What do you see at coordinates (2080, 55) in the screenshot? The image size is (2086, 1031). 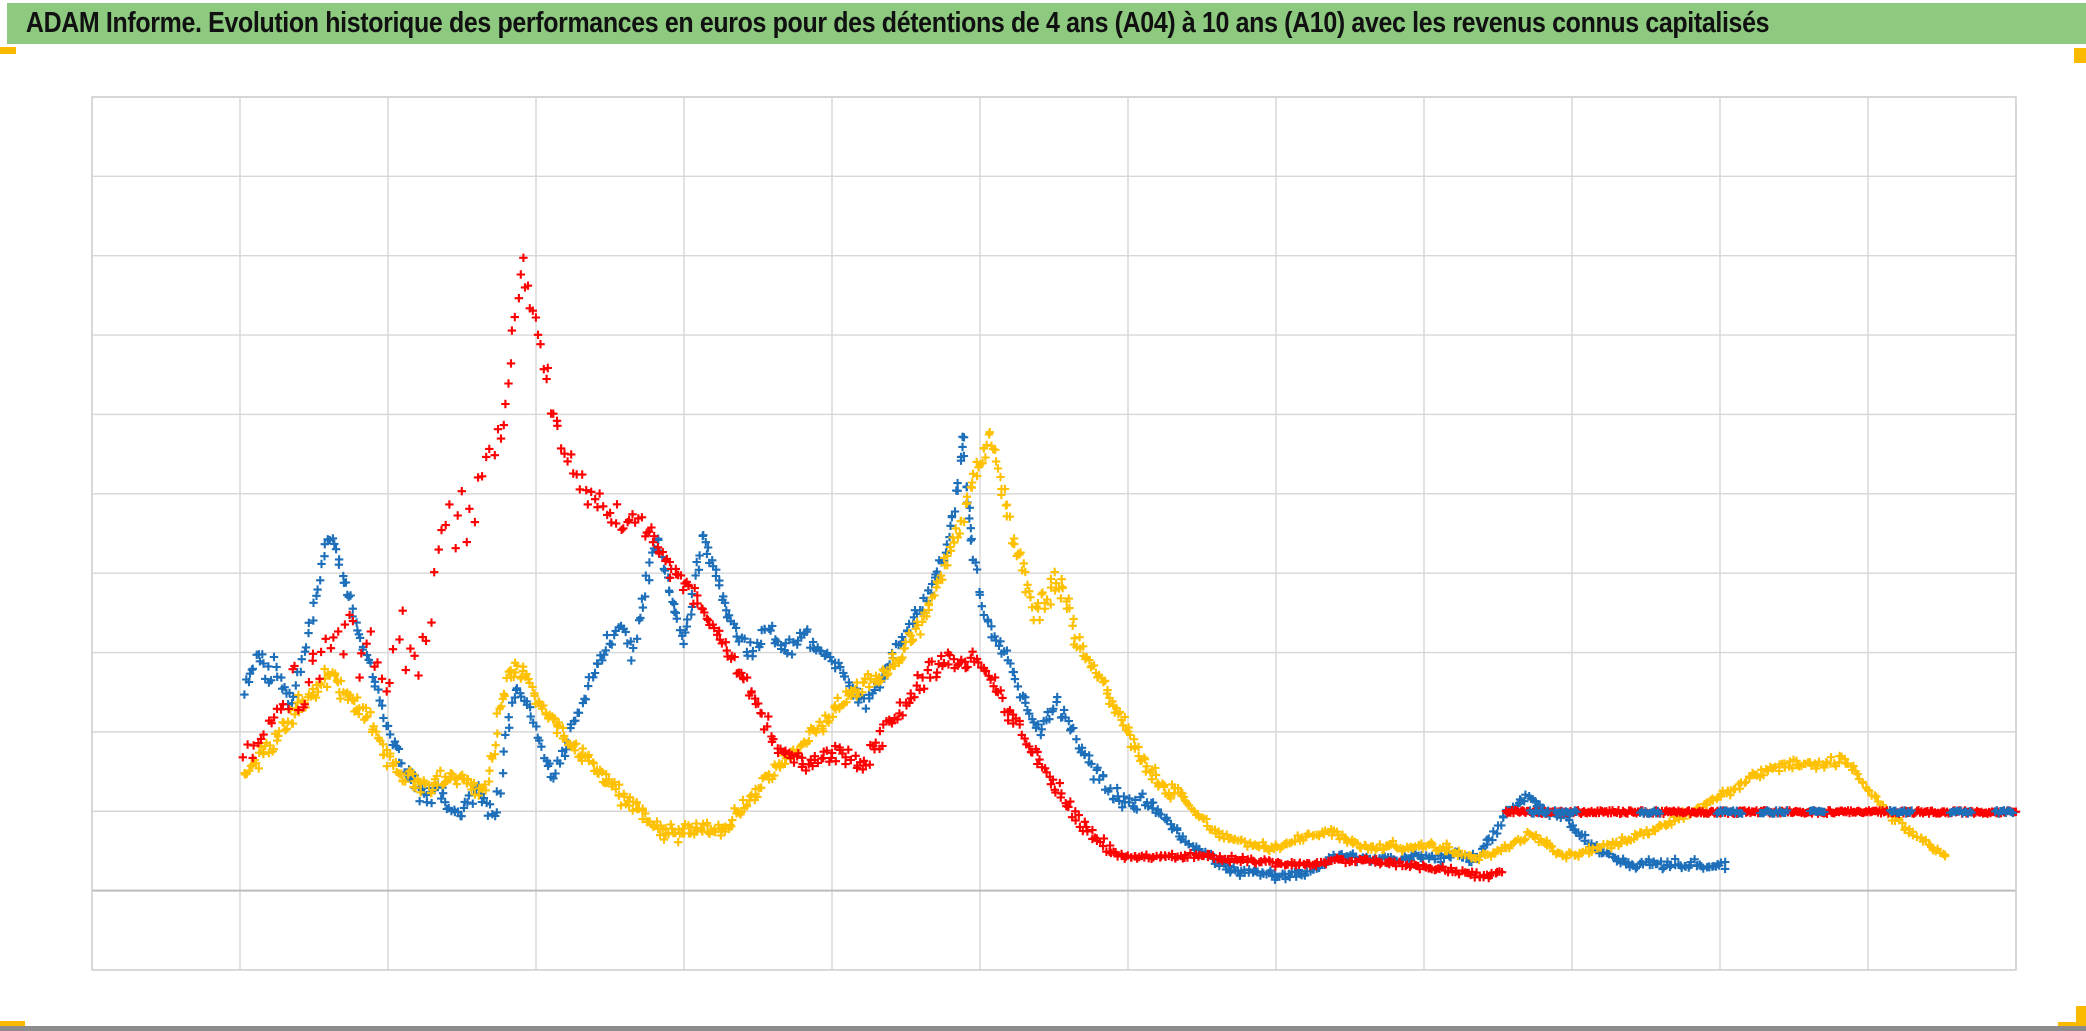 I see `selection-handle-top-right` at bounding box center [2080, 55].